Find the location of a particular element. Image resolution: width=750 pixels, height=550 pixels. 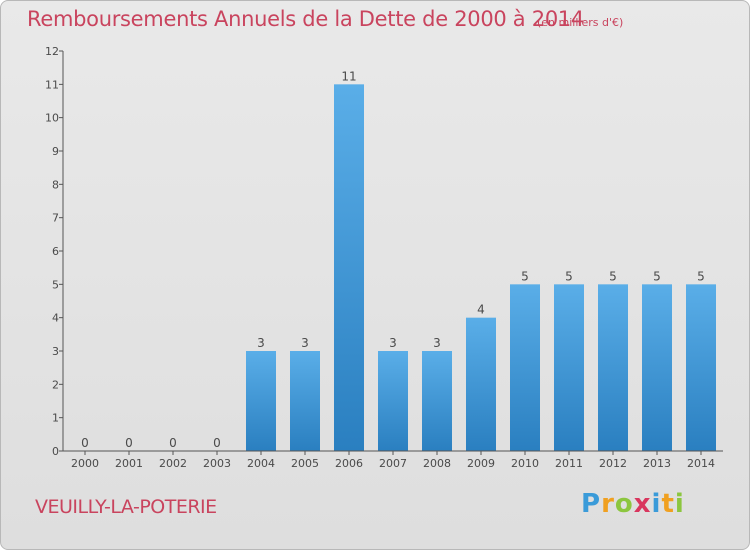

y-tick-label: 0 is located at coordinates (55, 451).